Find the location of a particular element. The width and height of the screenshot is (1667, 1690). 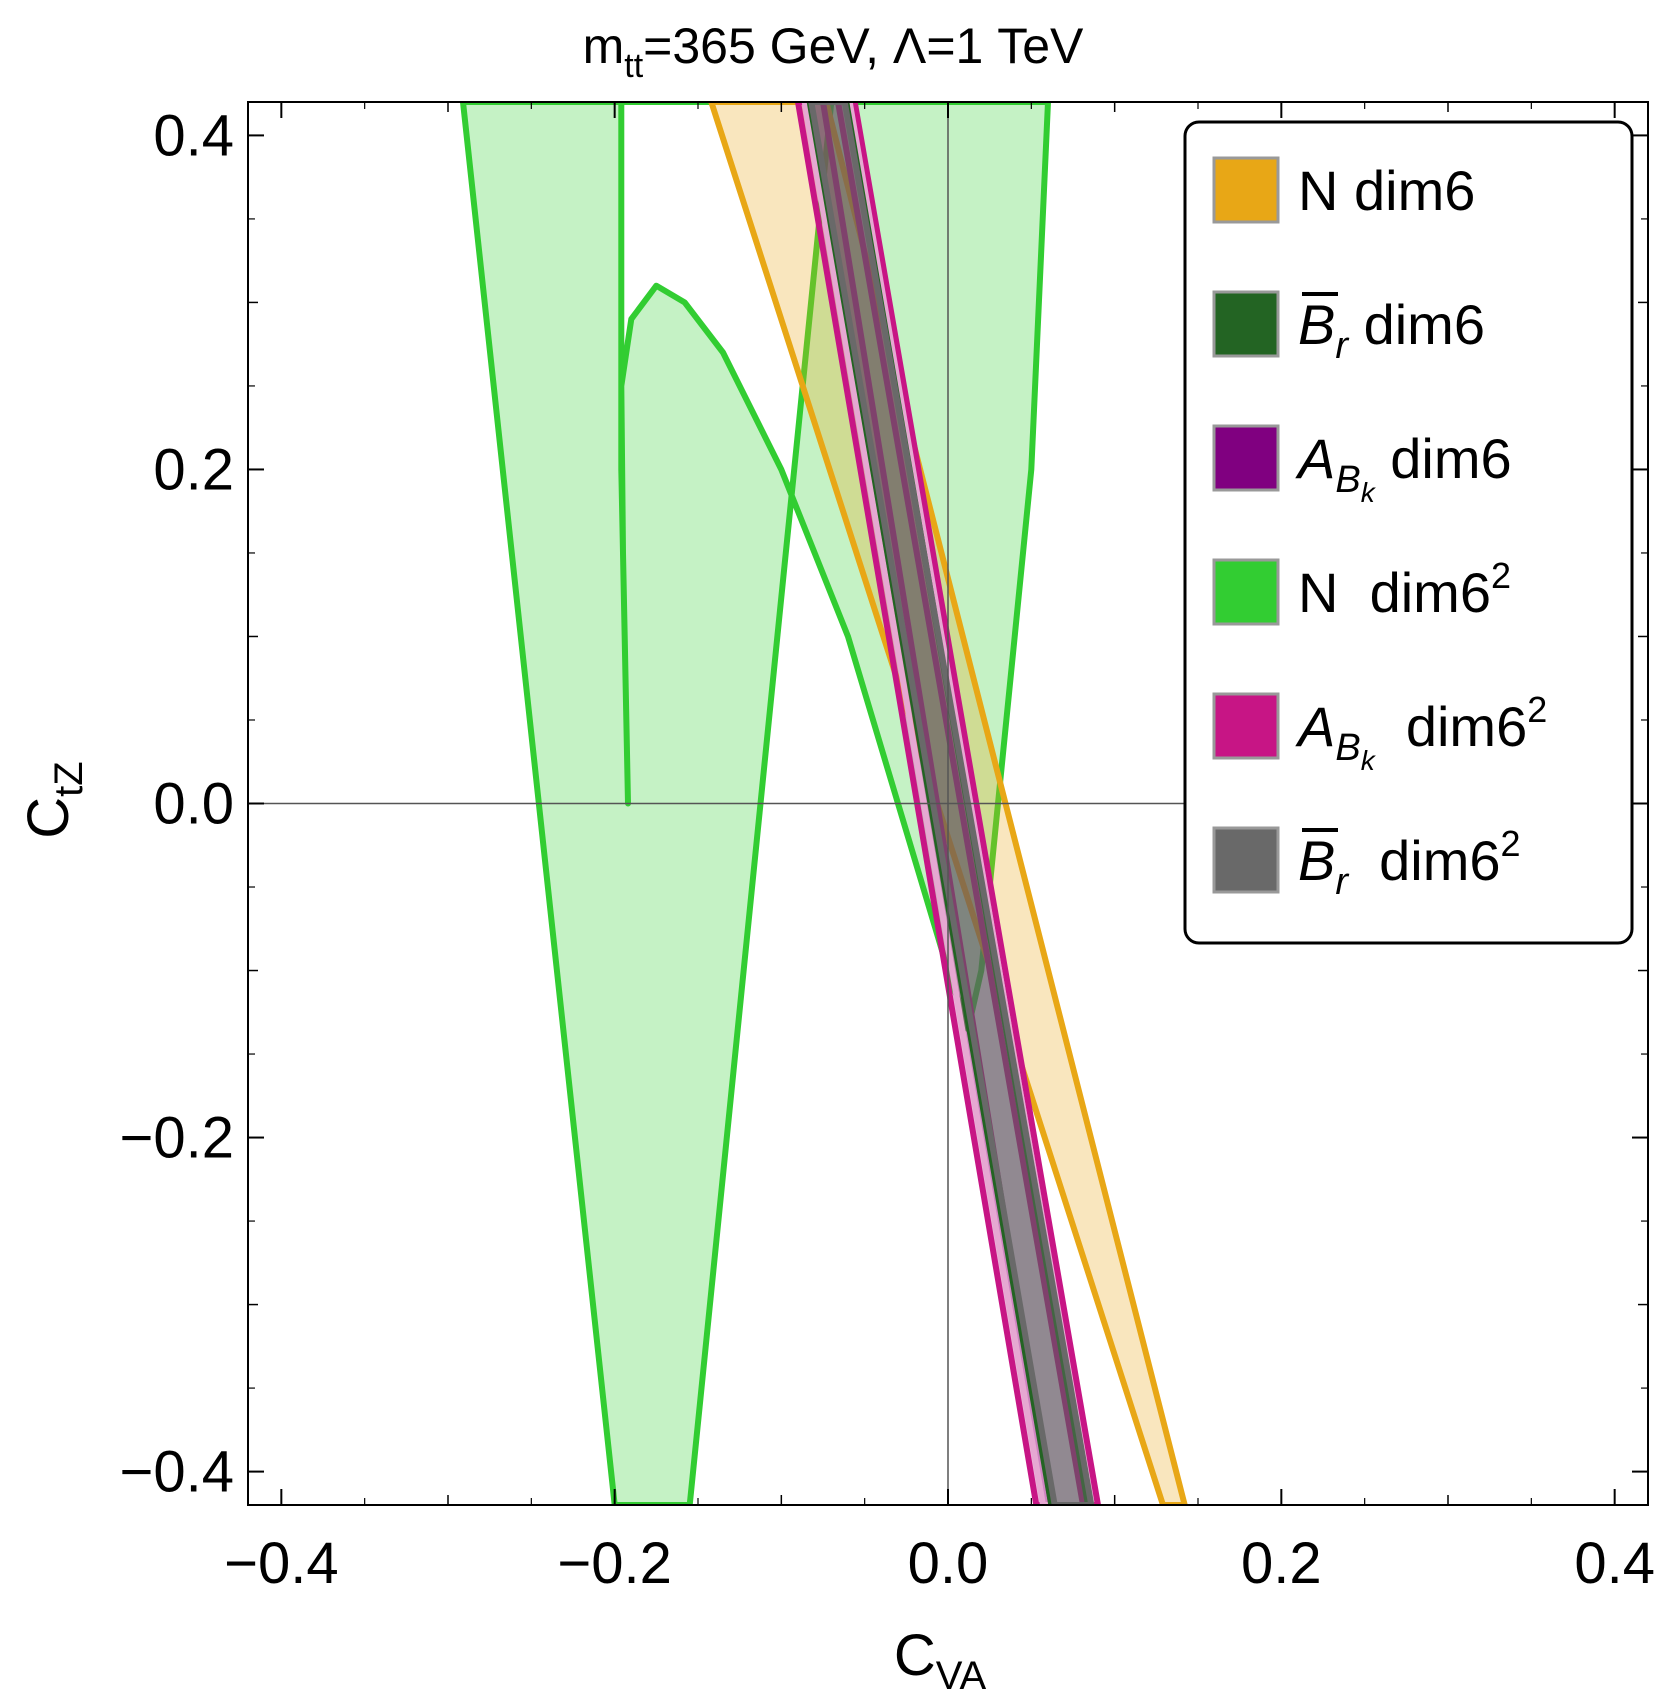

legend-item: N dim62 is located at coordinates (1361, 590).